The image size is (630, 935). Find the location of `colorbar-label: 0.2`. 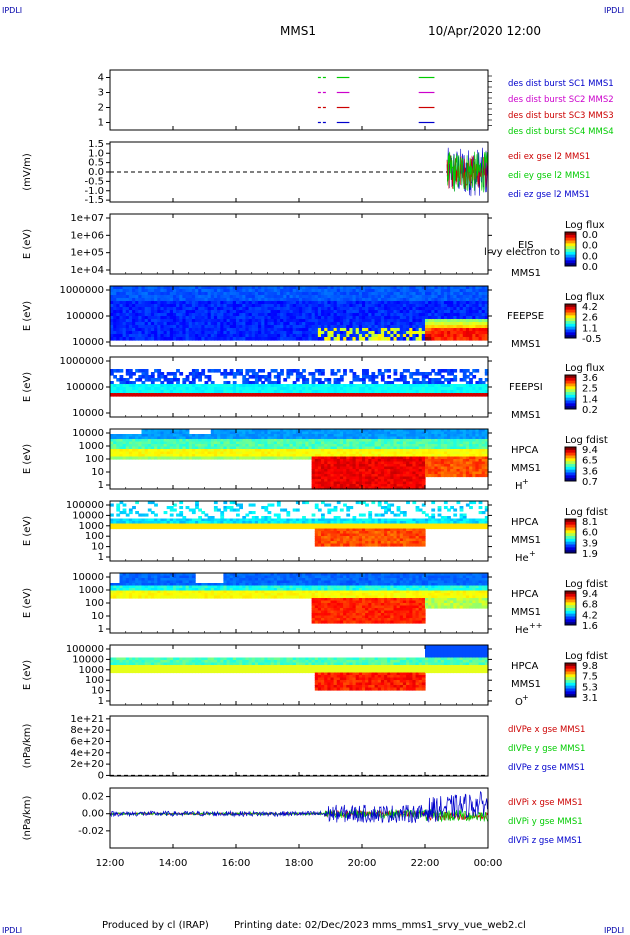

colorbar-label: 0.2 is located at coordinates (590, 410).